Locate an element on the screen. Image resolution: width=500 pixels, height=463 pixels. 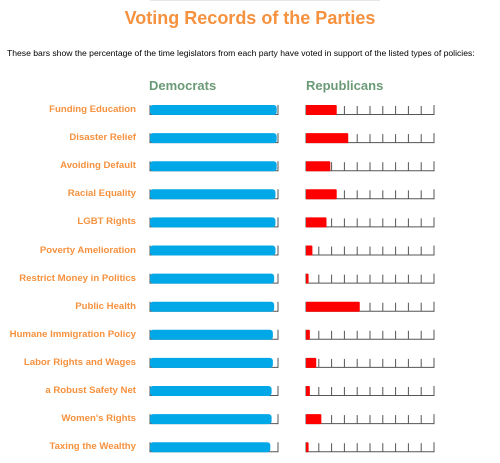
category-label: Avoiding Default is located at coordinates (98, 166).